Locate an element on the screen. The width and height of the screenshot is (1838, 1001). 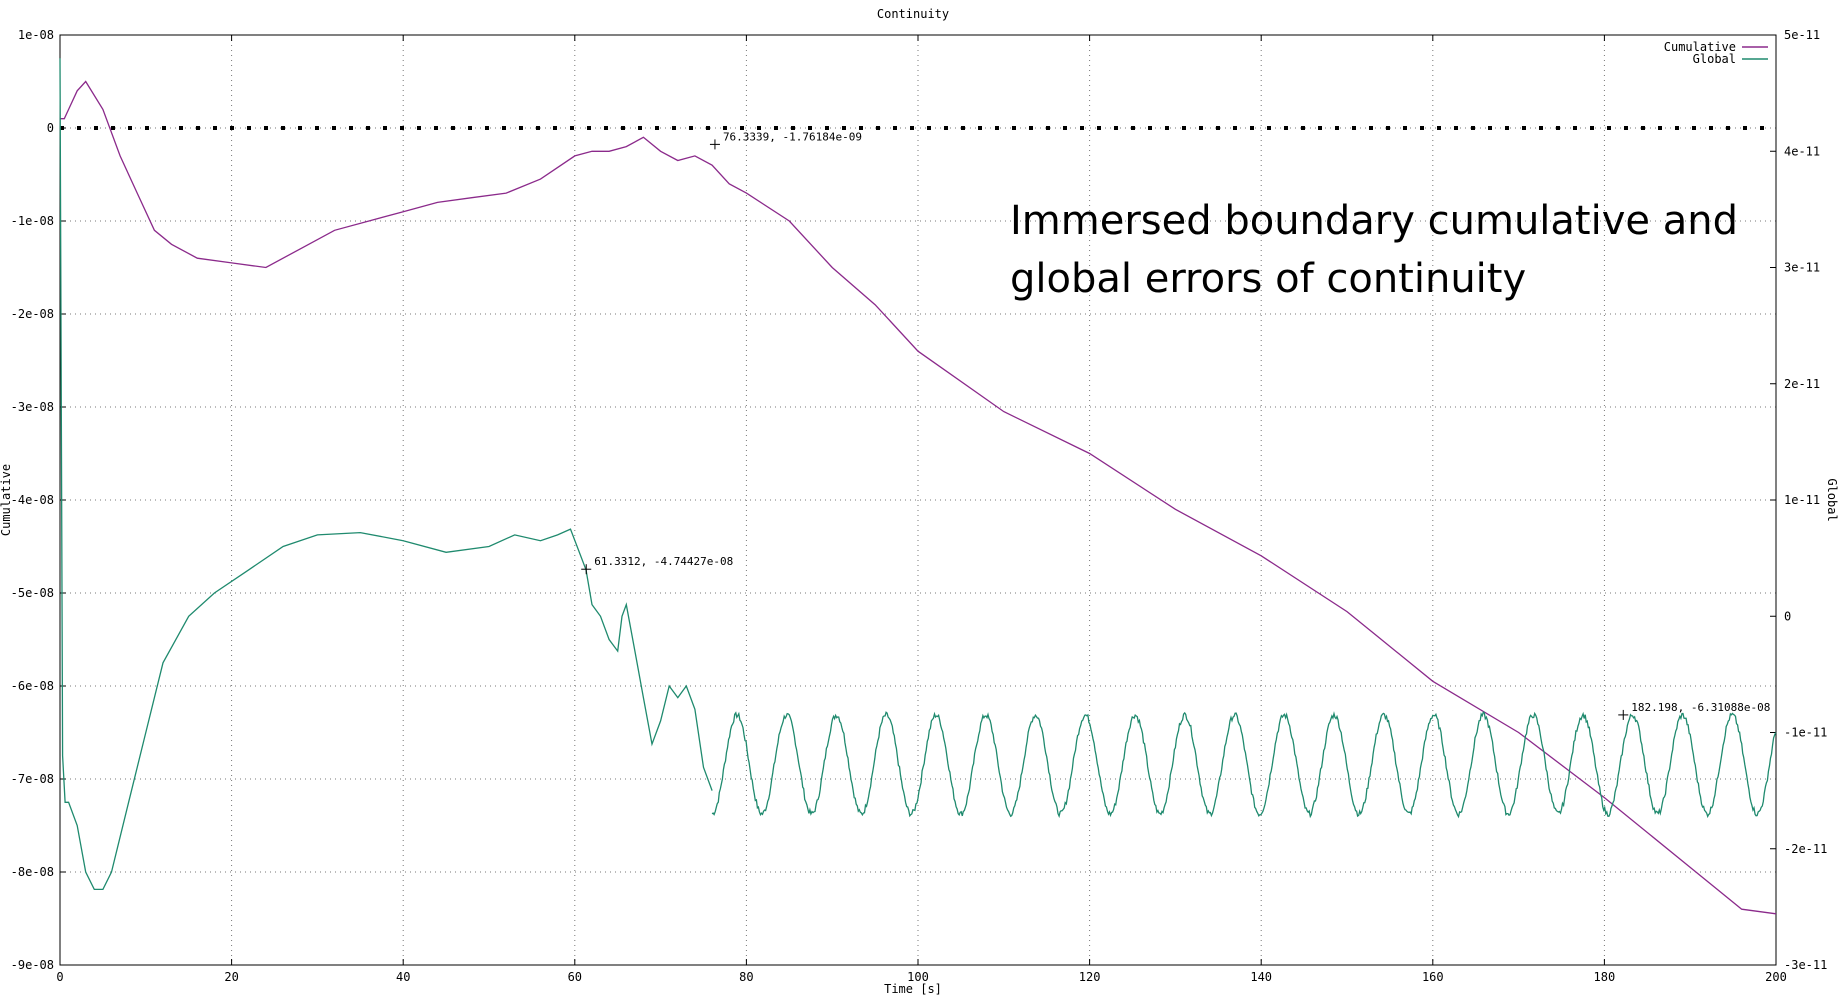
y-tick-label: -9e-08 is located at coordinates (32, 965).